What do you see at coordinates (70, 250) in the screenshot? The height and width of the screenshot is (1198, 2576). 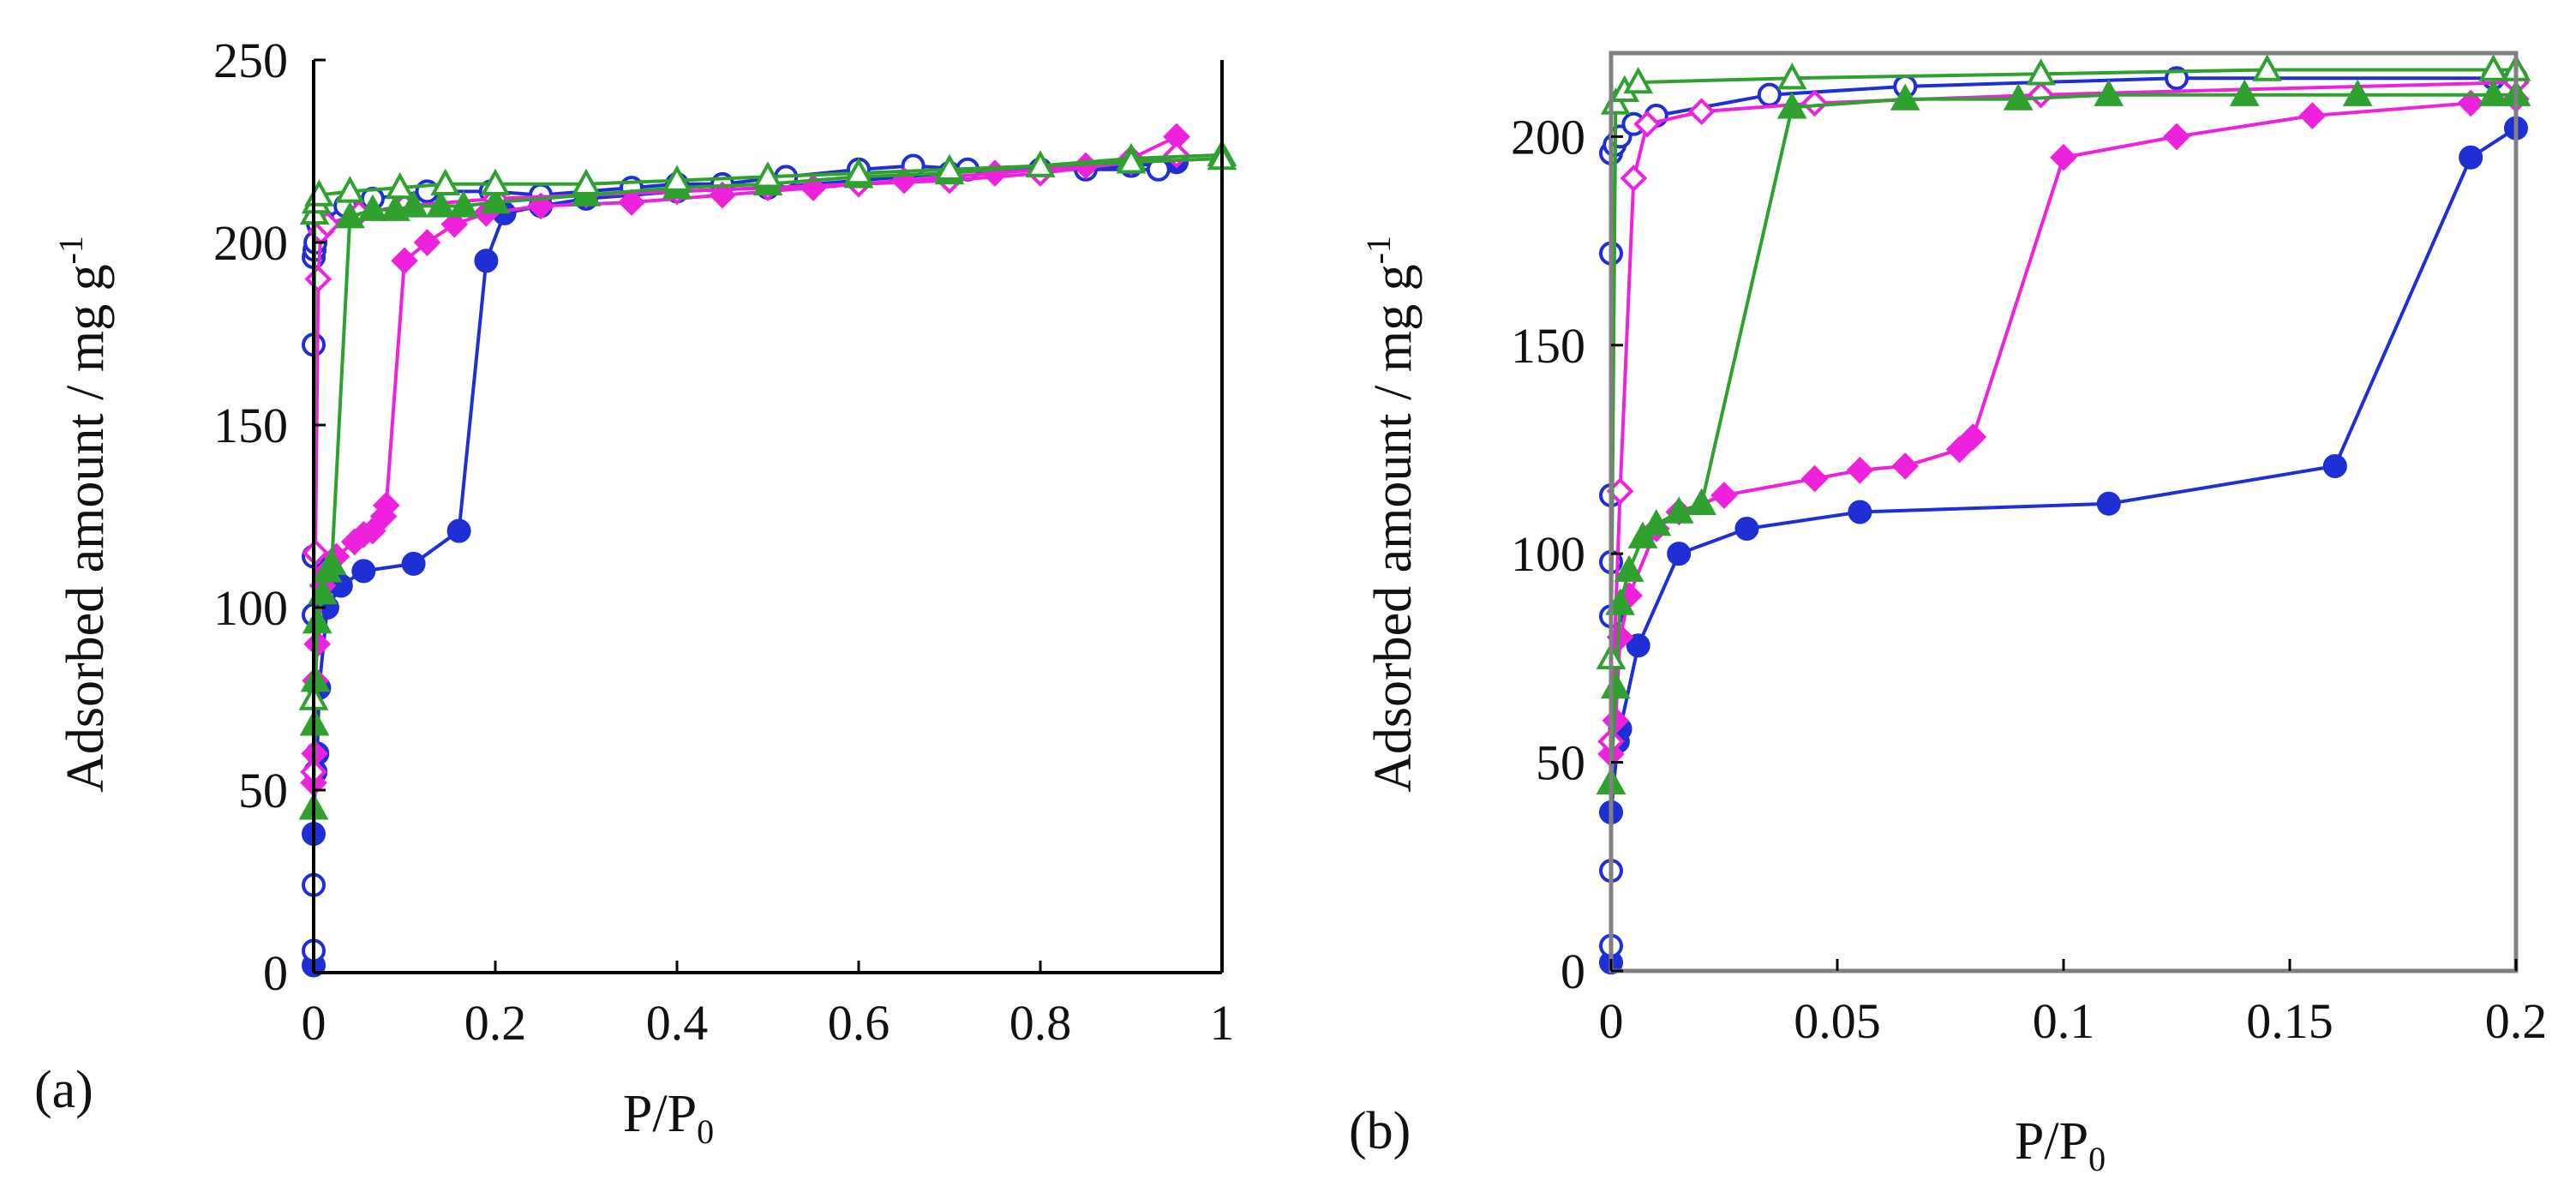 I see `panel-a-y-axis-label-sup: -1` at bounding box center [70, 250].